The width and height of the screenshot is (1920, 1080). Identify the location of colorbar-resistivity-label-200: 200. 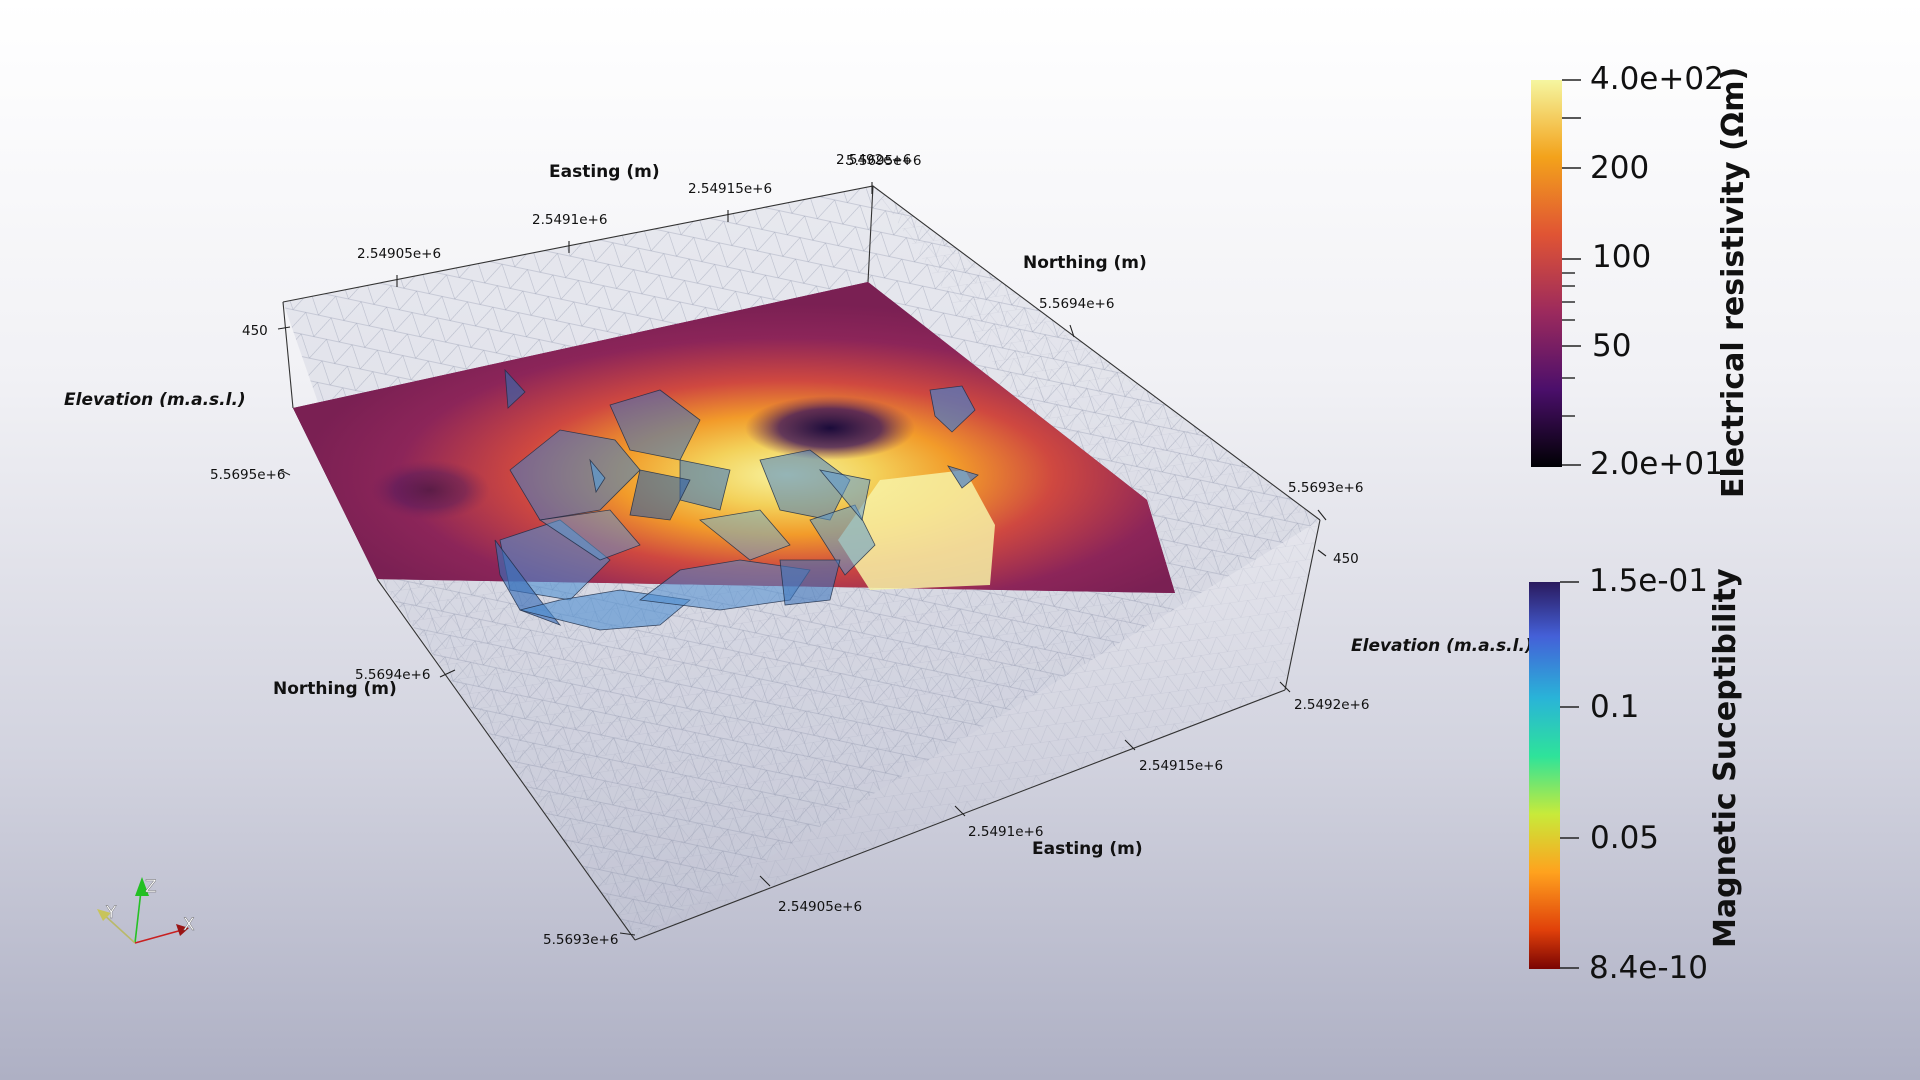
(1619, 168).